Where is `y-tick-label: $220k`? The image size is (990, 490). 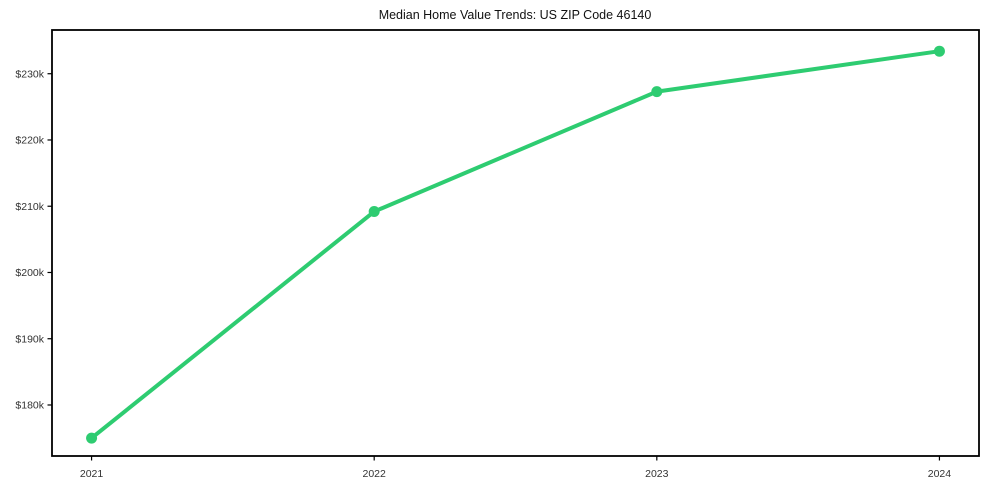
y-tick-label: $220k is located at coordinates (29, 141).